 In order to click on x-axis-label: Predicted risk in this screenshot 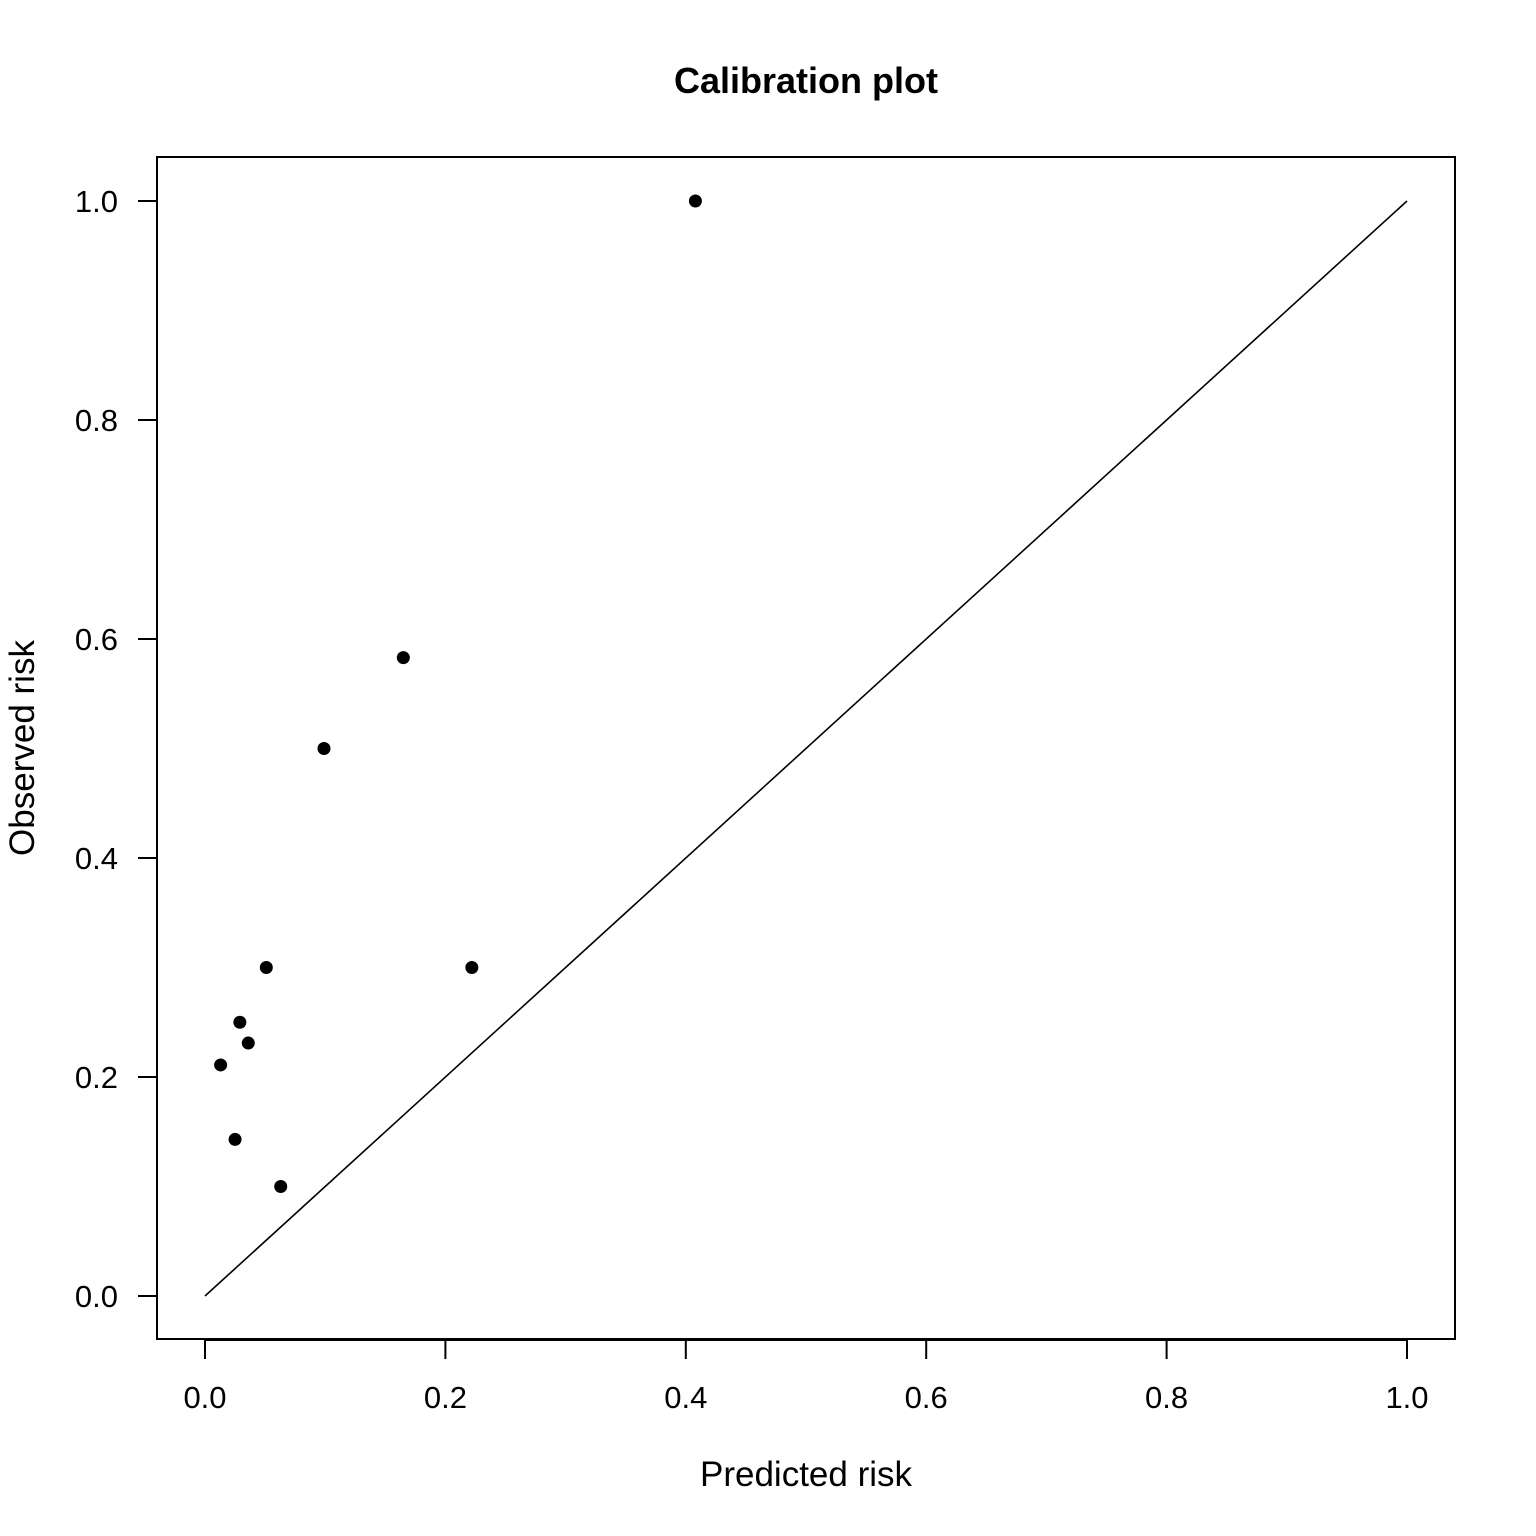, I will do `click(806, 1474)`.